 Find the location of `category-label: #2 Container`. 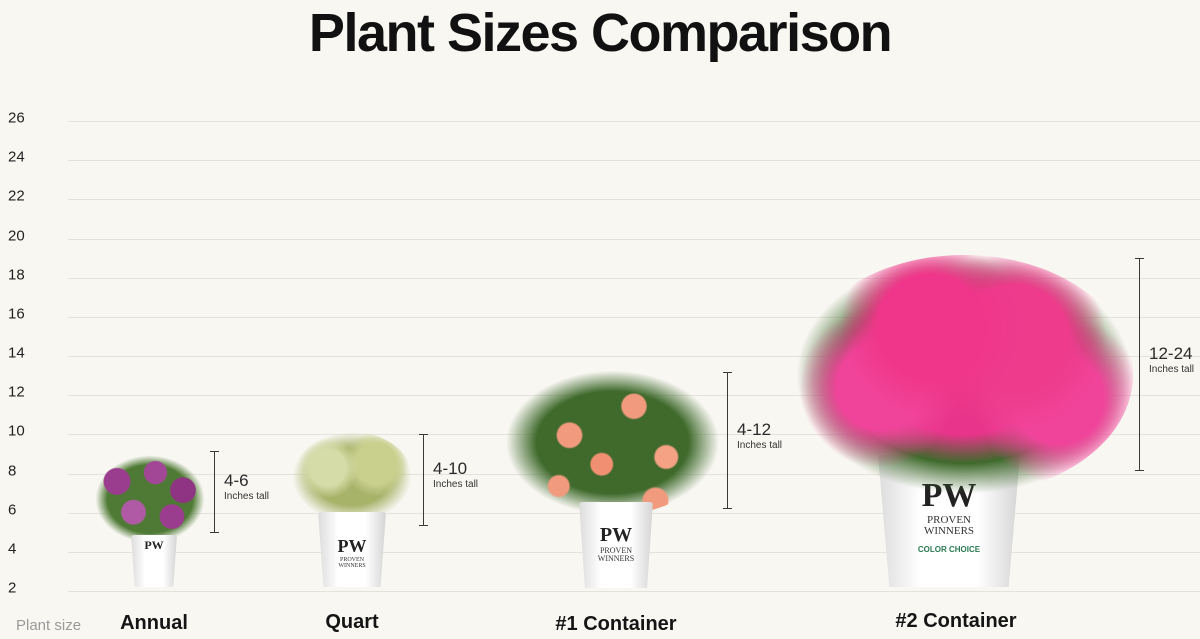

category-label: #2 Container is located at coordinates (956, 621).